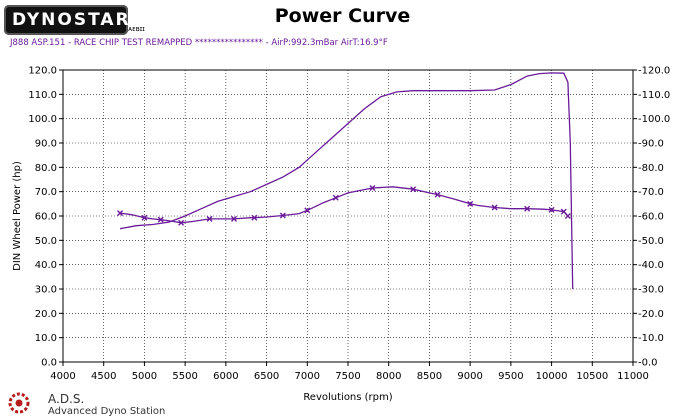  I want to click on chart-title: Power Curve, so click(342, 16).